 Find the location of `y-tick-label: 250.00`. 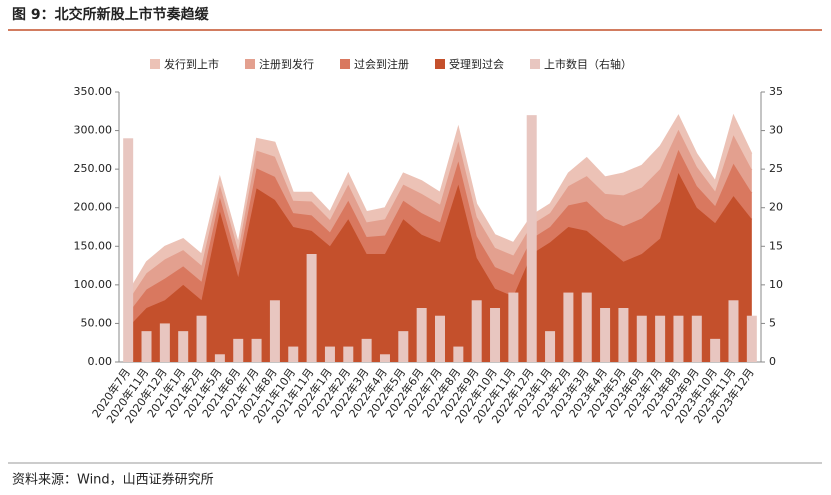

y-tick-label: 250.00 is located at coordinates (93, 168).